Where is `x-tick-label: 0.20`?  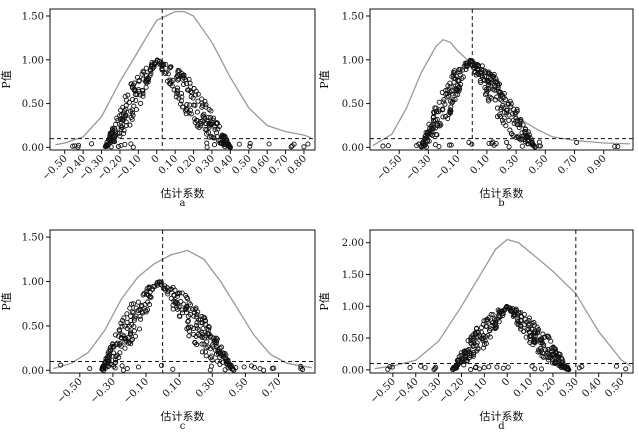
x-tick-label: 0.20 is located at coordinates (547, 388).